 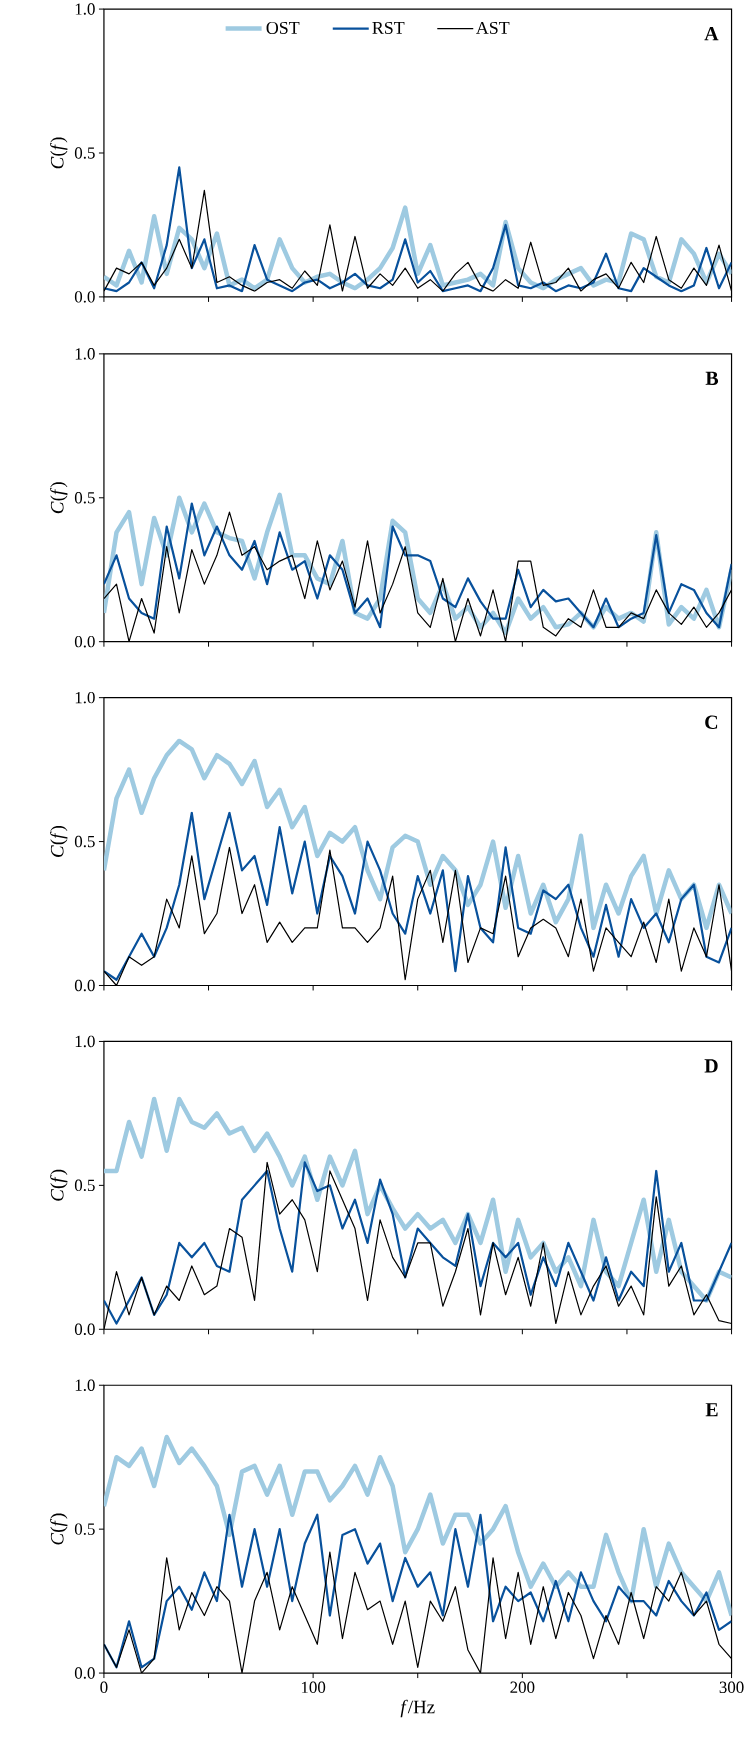 What do you see at coordinates (522, 1687) in the screenshot?
I see `x-tick-label: 200` at bounding box center [522, 1687].